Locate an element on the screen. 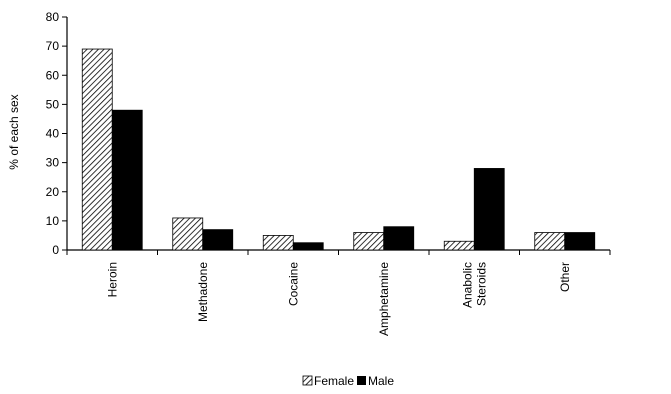 The image size is (671, 394). y-tick-label: 20 is located at coordinates (53, 192).